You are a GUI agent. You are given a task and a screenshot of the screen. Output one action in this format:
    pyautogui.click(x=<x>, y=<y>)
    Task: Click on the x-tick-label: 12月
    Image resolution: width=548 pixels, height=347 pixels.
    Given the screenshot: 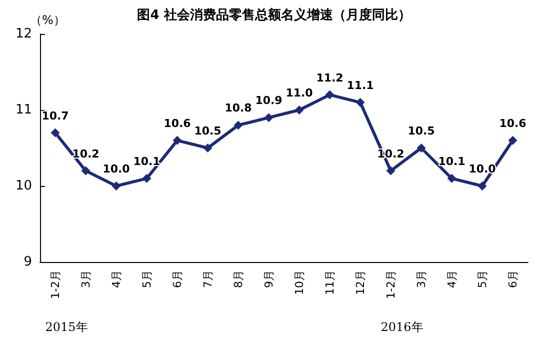 What is the action you would take?
    pyautogui.click(x=360, y=282)
    